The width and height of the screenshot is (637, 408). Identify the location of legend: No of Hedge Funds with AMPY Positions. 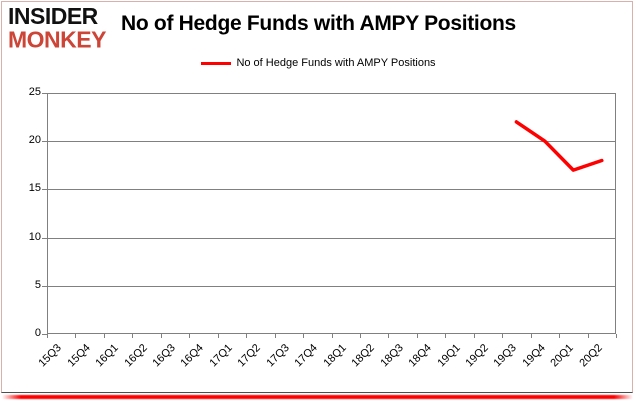
(318, 63).